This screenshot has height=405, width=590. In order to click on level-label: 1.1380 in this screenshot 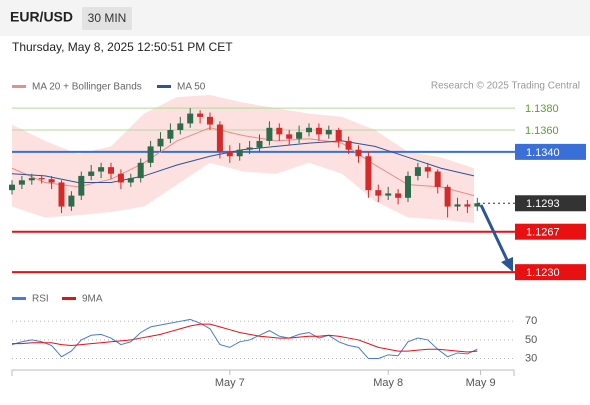, I will do `click(542, 109)`.